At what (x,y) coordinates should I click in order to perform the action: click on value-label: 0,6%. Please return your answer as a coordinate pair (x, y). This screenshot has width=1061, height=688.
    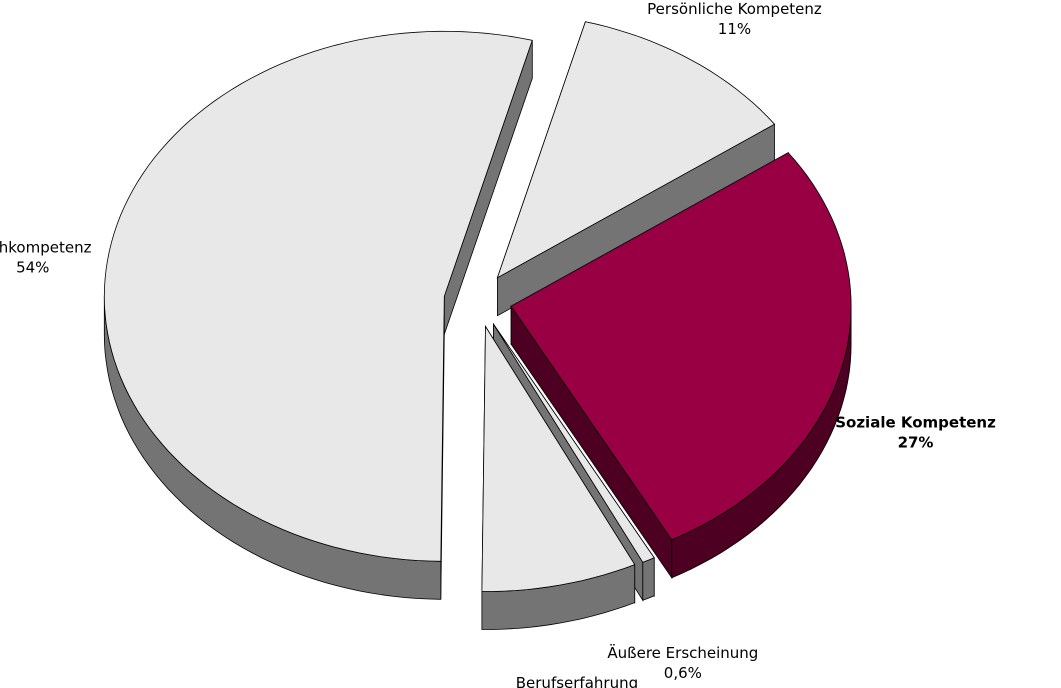
    Looking at the image, I should click on (683, 673).